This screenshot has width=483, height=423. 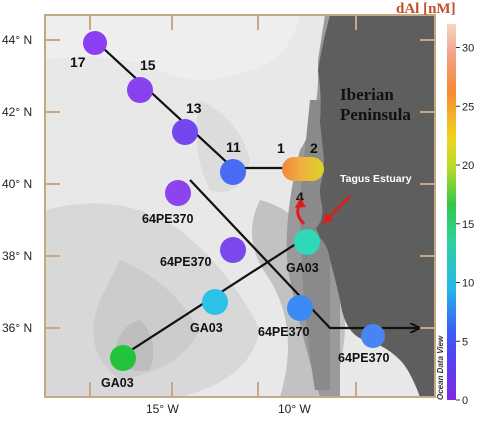 What do you see at coordinates (465, 342) in the screenshot?
I see `colorbar-tick-label: 5` at bounding box center [465, 342].